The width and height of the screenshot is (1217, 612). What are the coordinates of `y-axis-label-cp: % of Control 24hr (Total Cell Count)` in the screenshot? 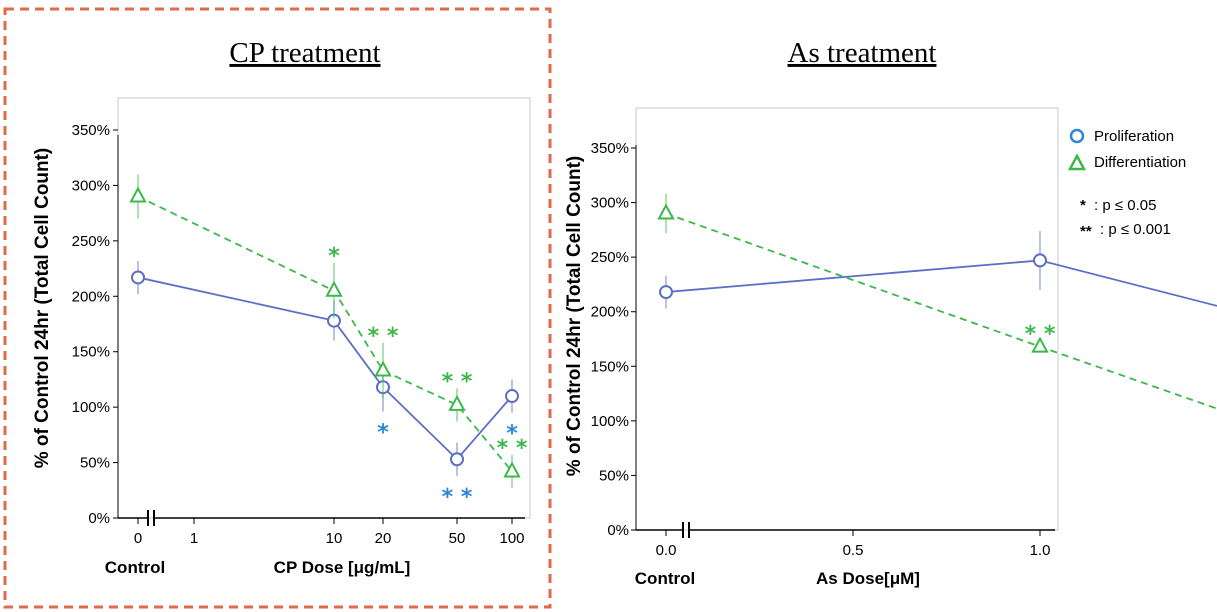 It's located at (42, 308).